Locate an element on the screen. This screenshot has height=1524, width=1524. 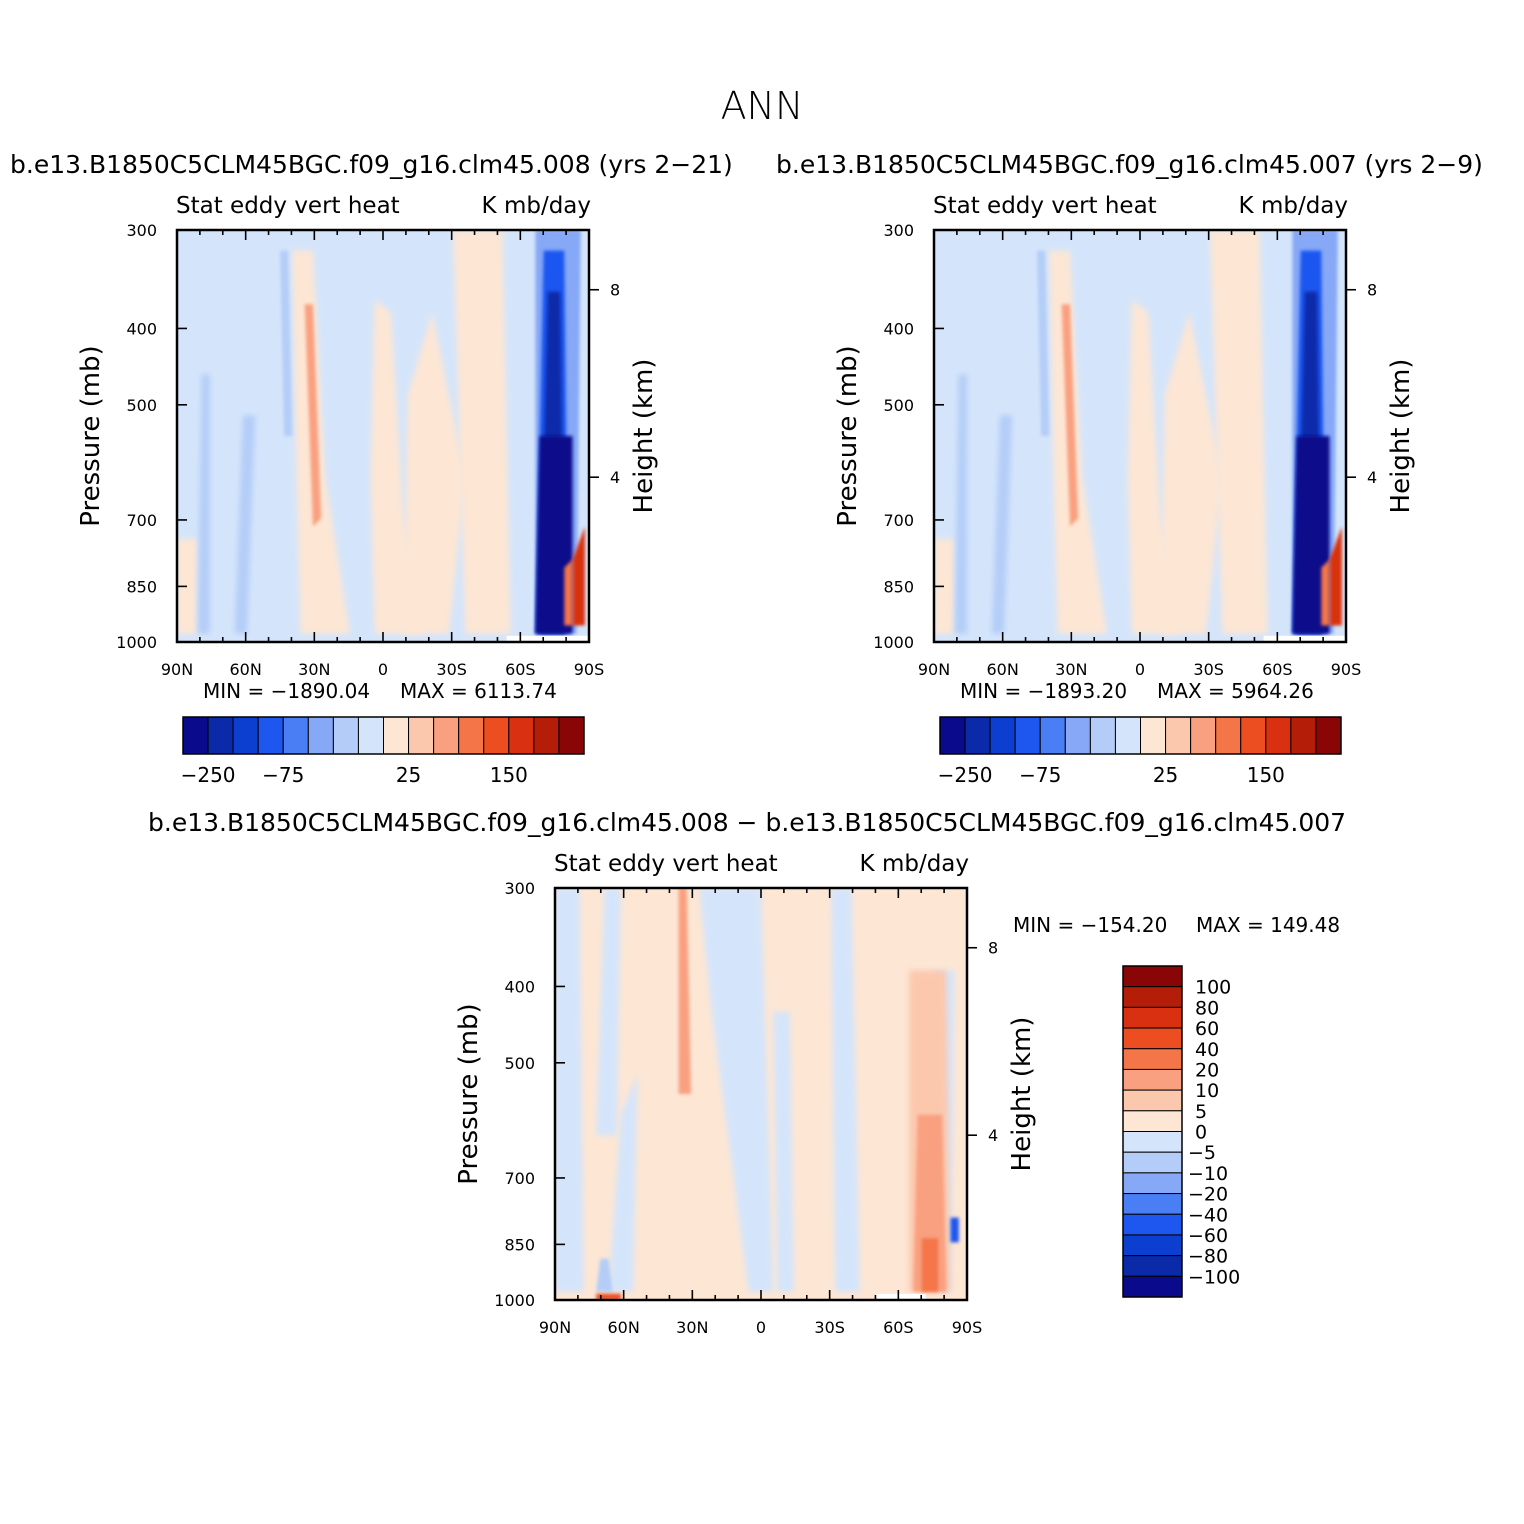
panel-1-min-label: MIN = −1890.04 is located at coordinates (287, 691).